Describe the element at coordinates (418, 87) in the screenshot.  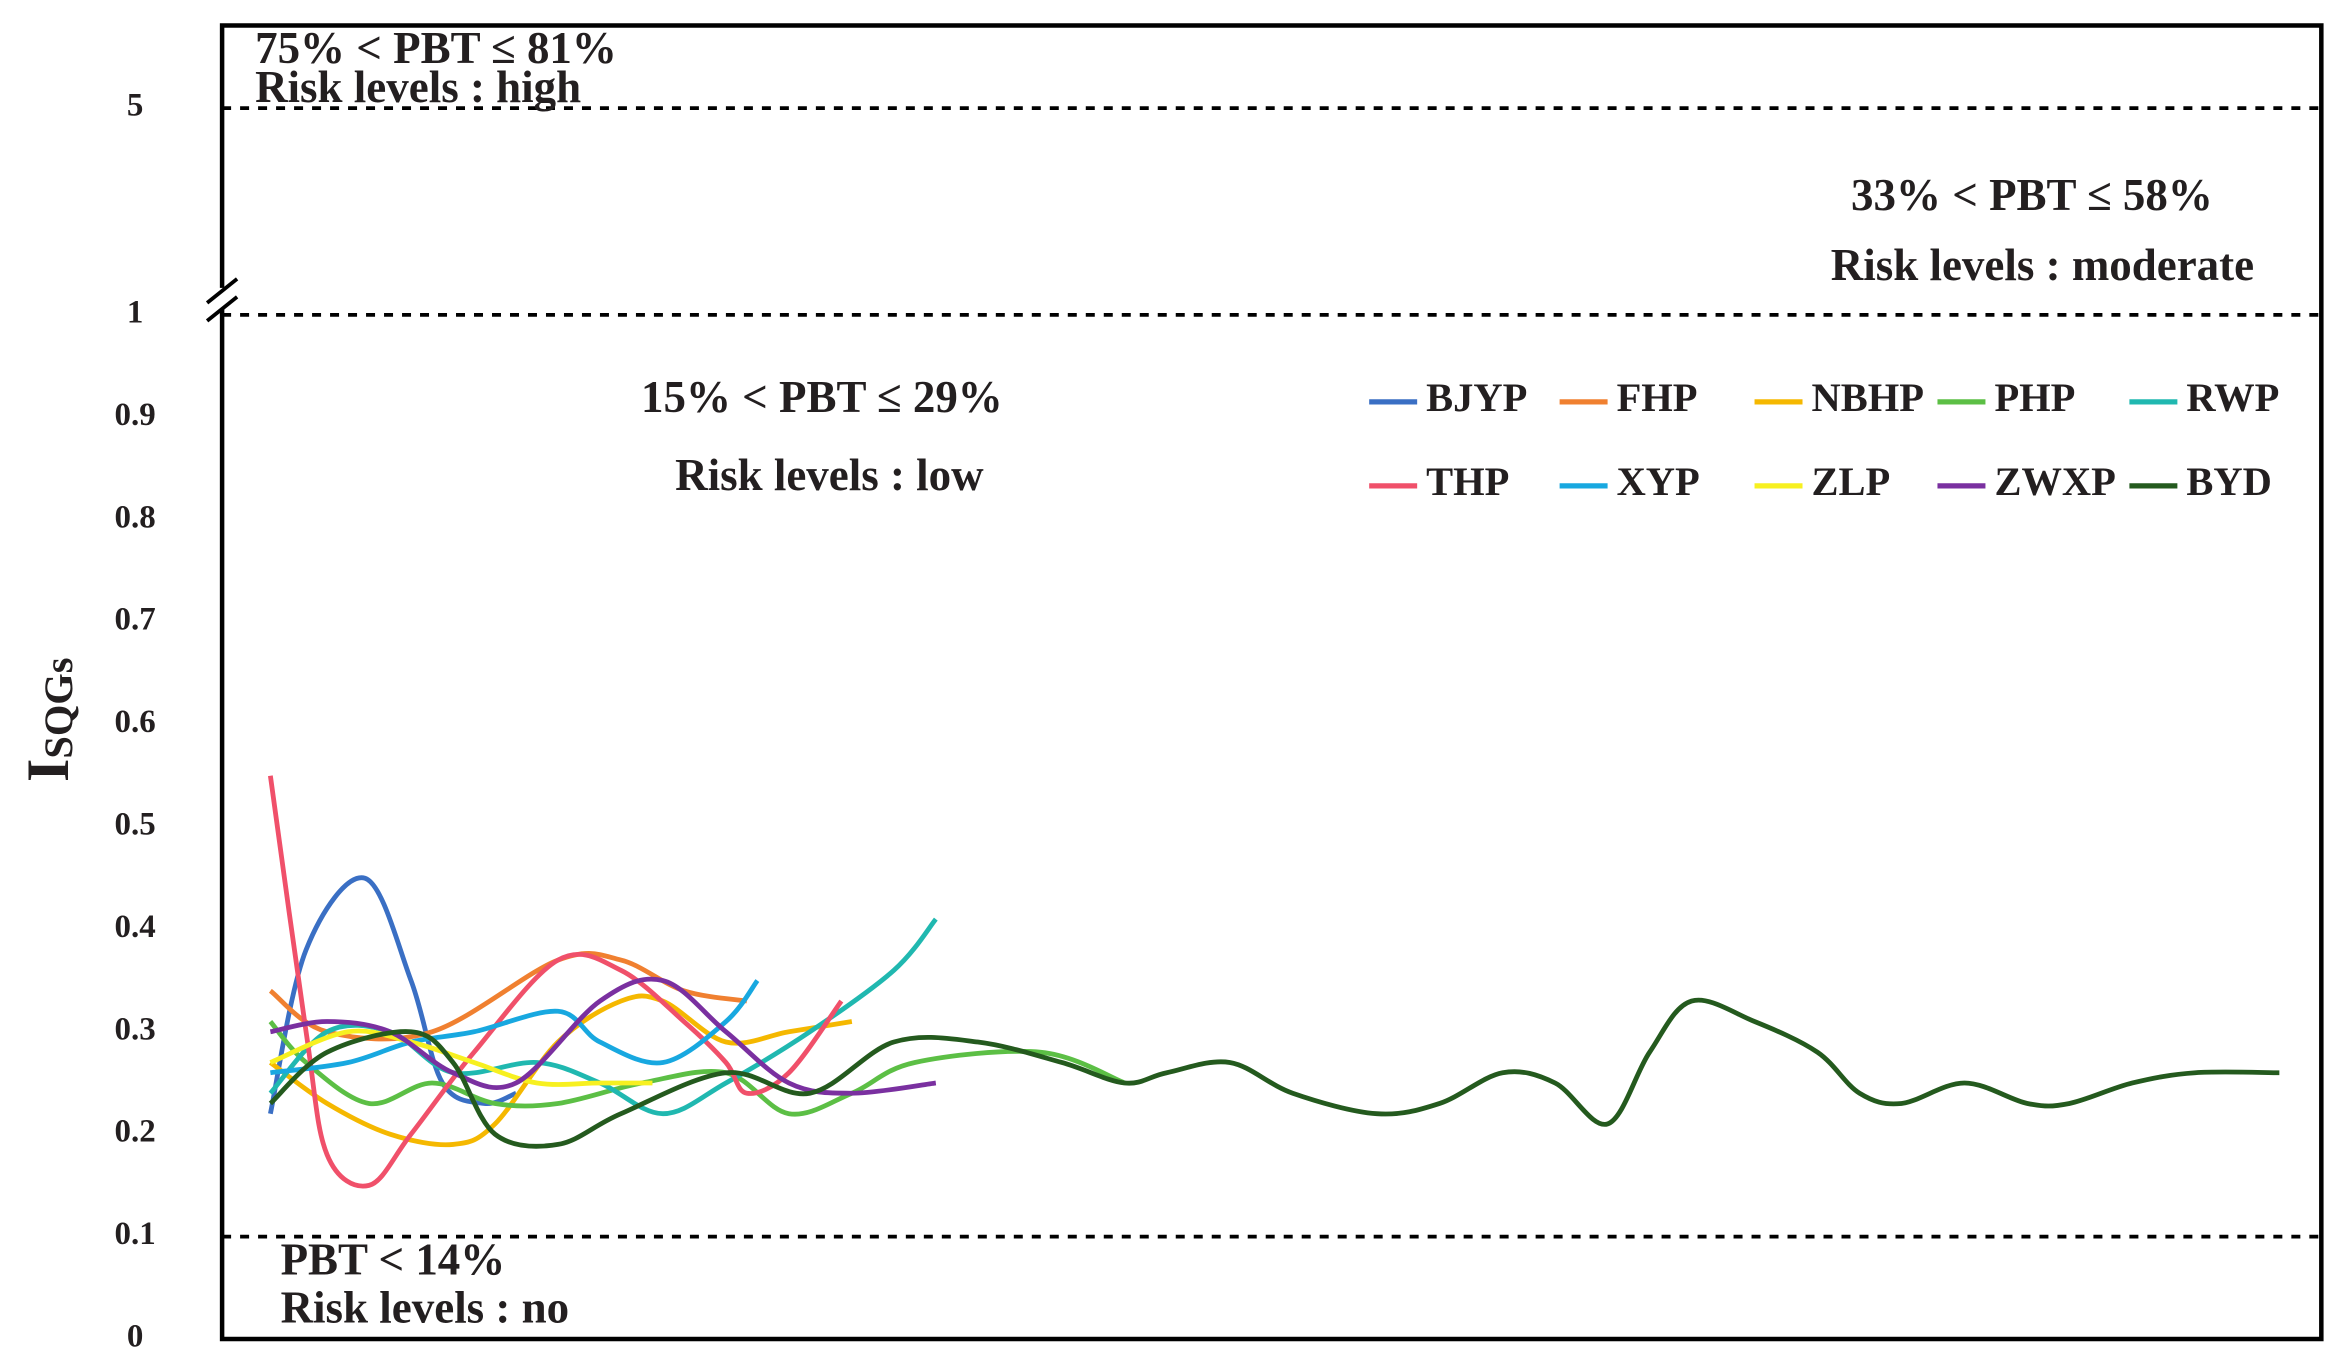
I see `annotation: Risk levels : high` at that location.